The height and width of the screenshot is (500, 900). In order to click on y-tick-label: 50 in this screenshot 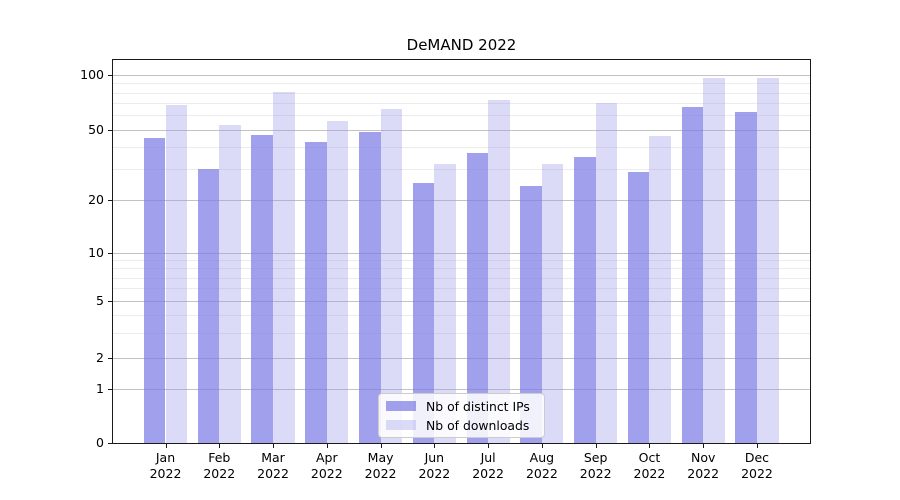, I will do `click(96, 129)`.